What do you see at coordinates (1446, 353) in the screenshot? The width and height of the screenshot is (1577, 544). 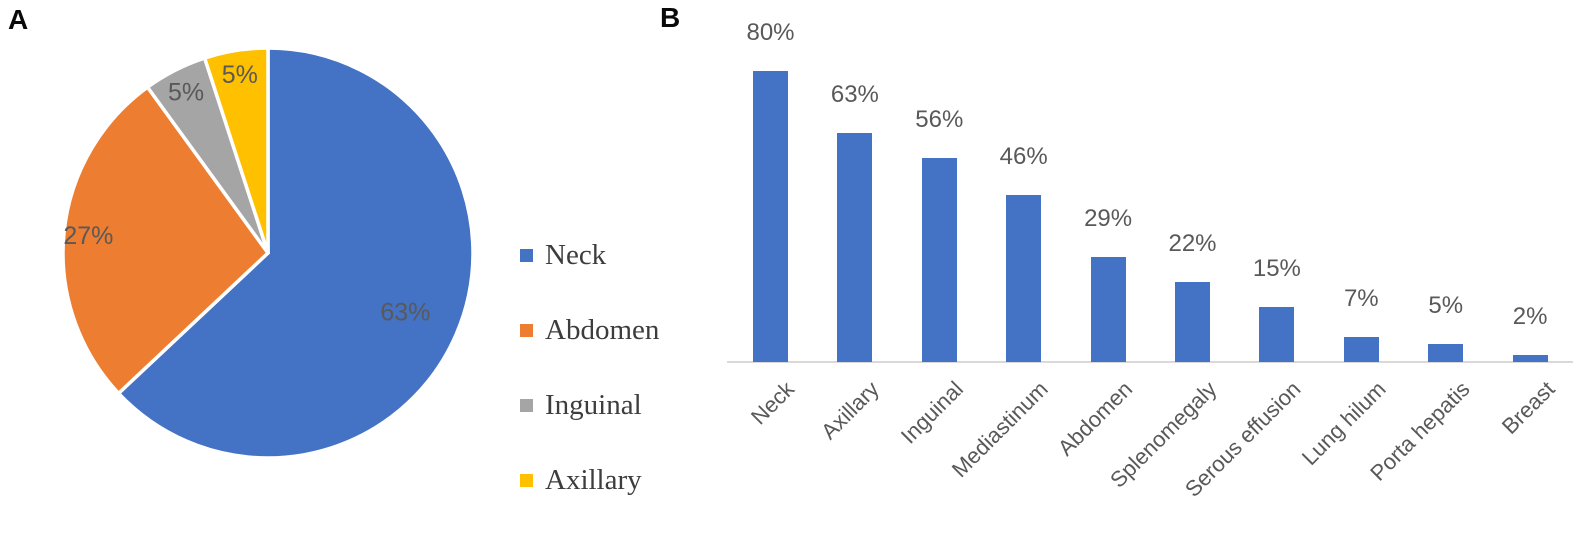 I see `bar-porta-hepatis` at bounding box center [1446, 353].